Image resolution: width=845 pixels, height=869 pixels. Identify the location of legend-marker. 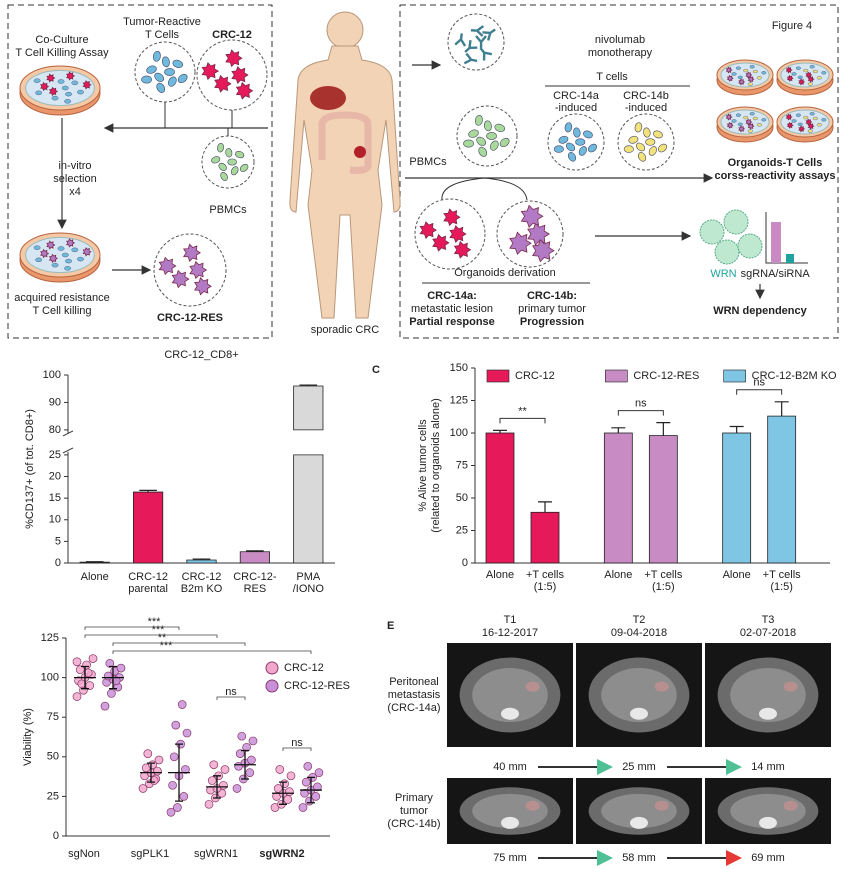
(272, 668).